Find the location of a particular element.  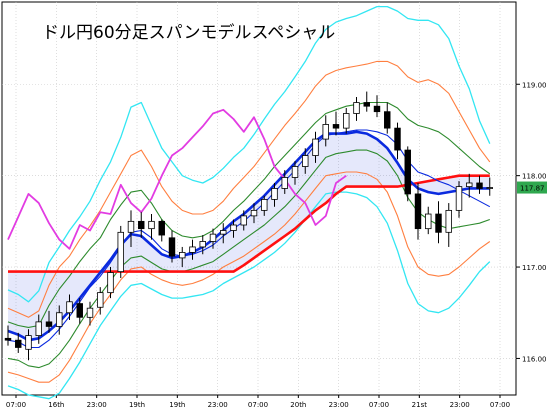

current-price-label: 117.87 is located at coordinates (532, 189).